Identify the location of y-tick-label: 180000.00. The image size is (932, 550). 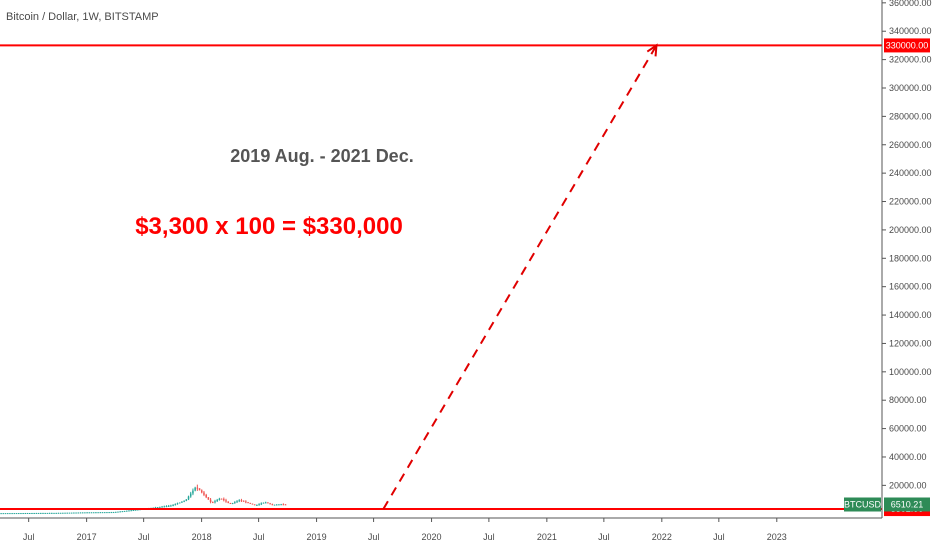
(910, 258).